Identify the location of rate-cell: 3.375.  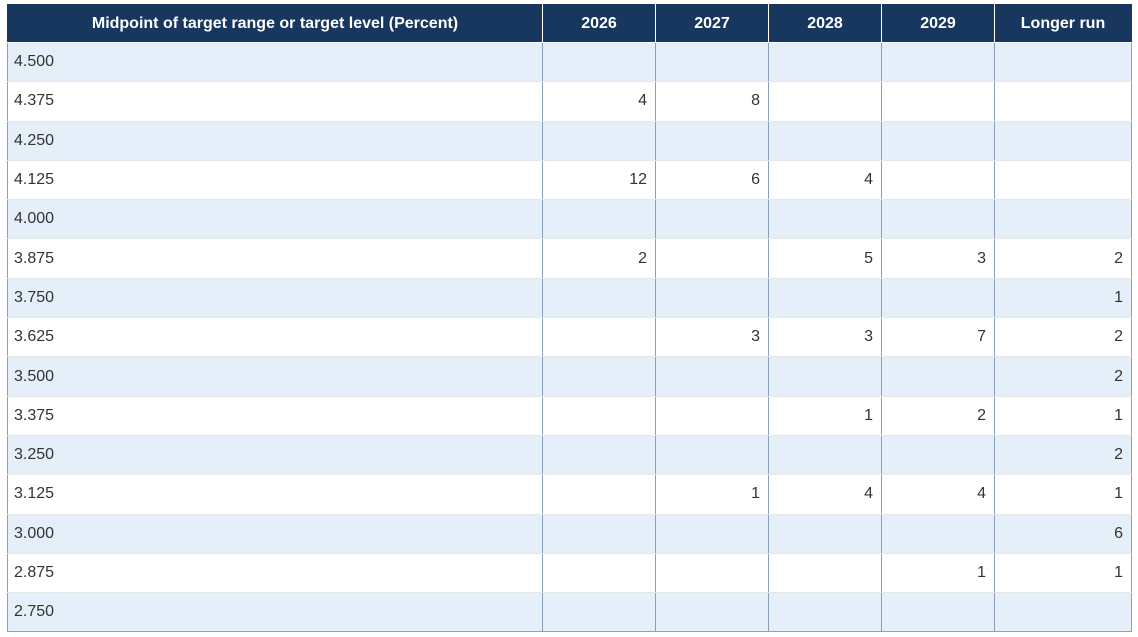
(275, 416).